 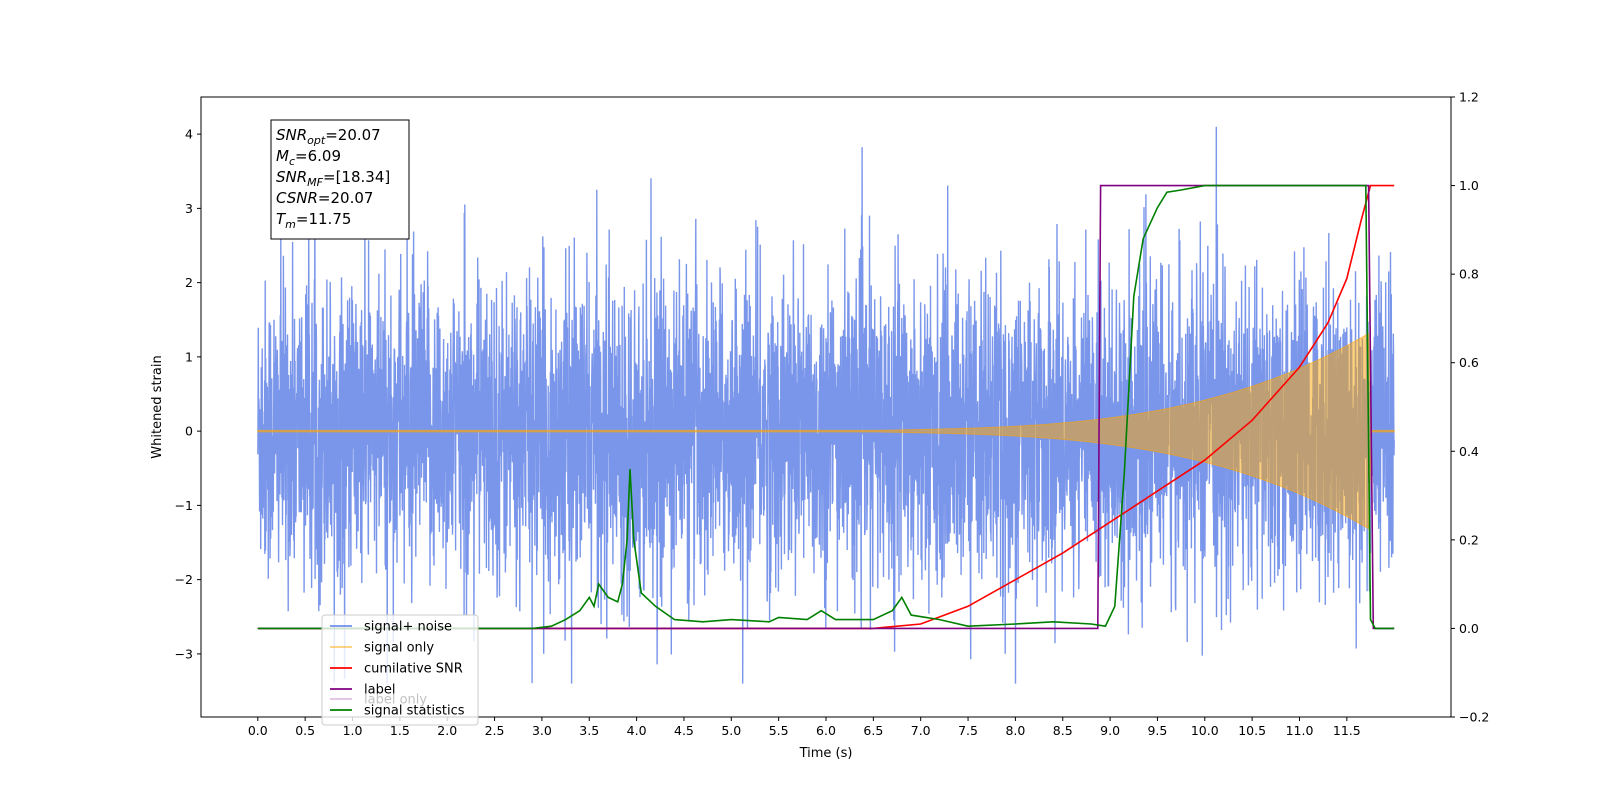 I want to click on x-tick-label: 10.5, so click(x=1252, y=730).